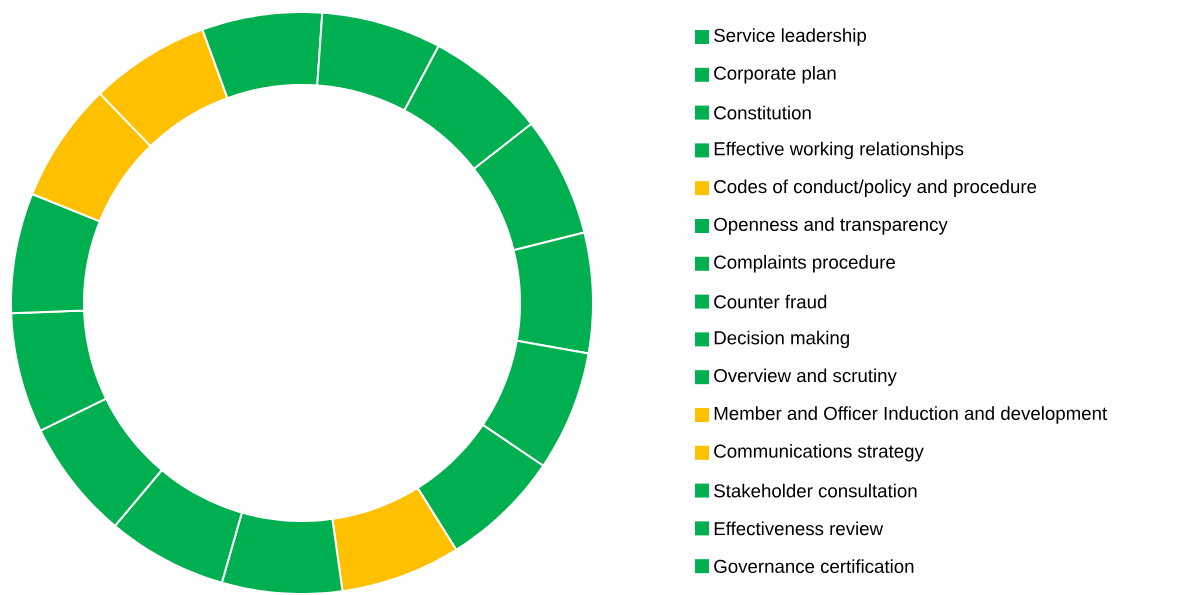  What do you see at coordinates (762, 112) in the screenshot?
I see `legend-label: Constitution` at bounding box center [762, 112].